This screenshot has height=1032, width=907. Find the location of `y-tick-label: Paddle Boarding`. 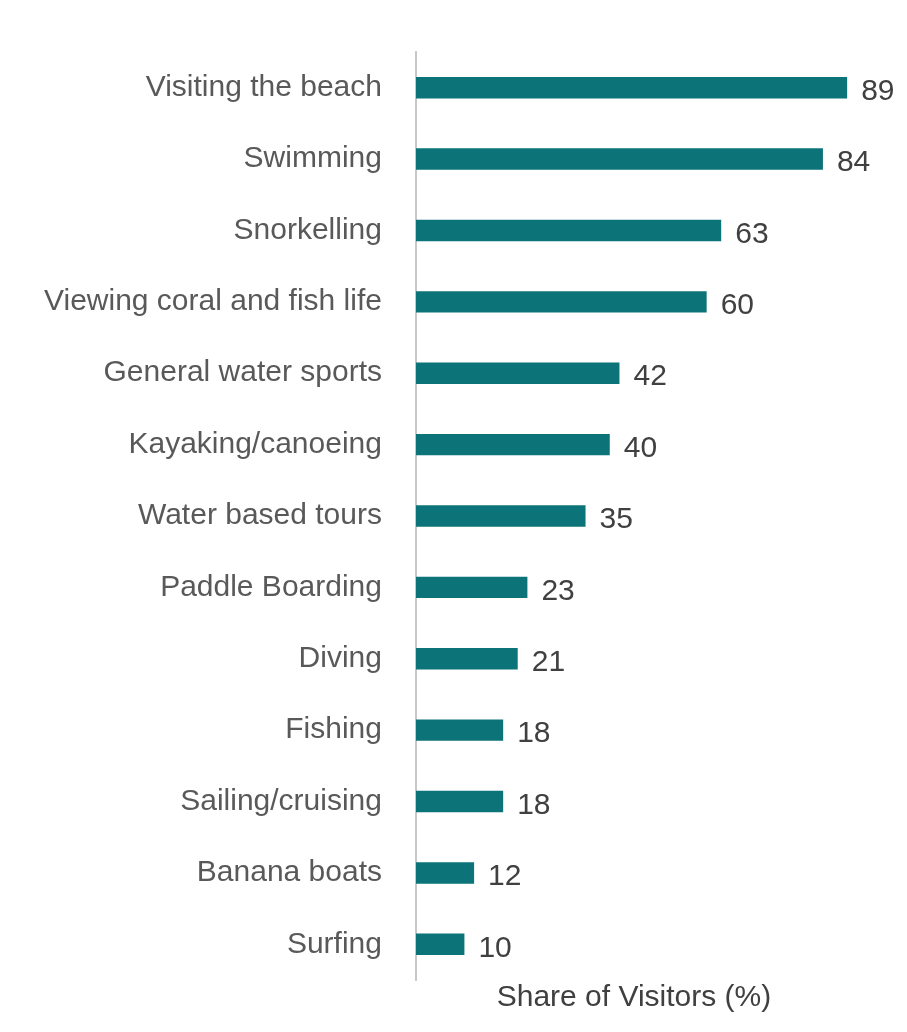

y-tick-label: Paddle Boarding is located at coordinates (271, 585).